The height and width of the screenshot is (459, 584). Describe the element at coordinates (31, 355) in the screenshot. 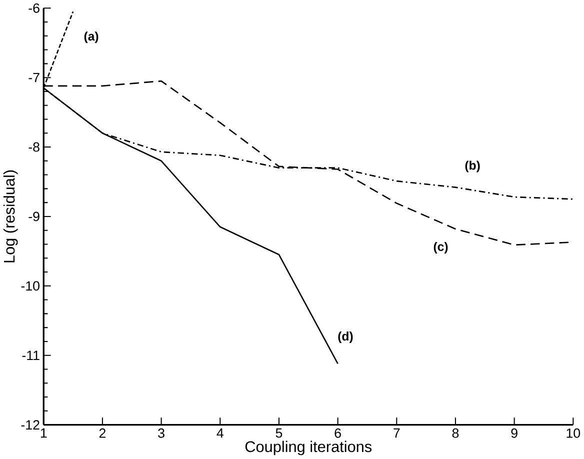

I see `y-tick-label: -11` at that location.